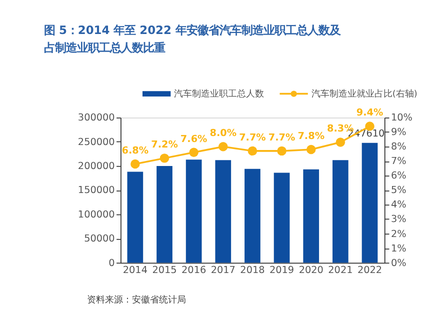 This screenshot has height=328, width=424. What do you see at coordinates (369, 270) in the screenshot?
I see `x-tick-label: 2022` at bounding box center [369, 270].